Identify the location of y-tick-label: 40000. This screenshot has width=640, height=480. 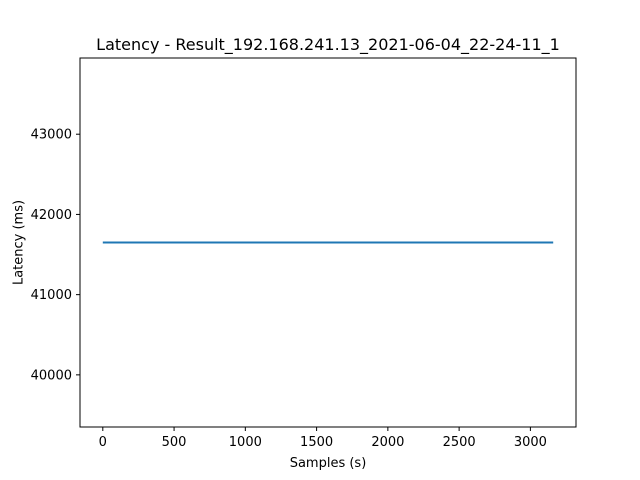
(51, 375).